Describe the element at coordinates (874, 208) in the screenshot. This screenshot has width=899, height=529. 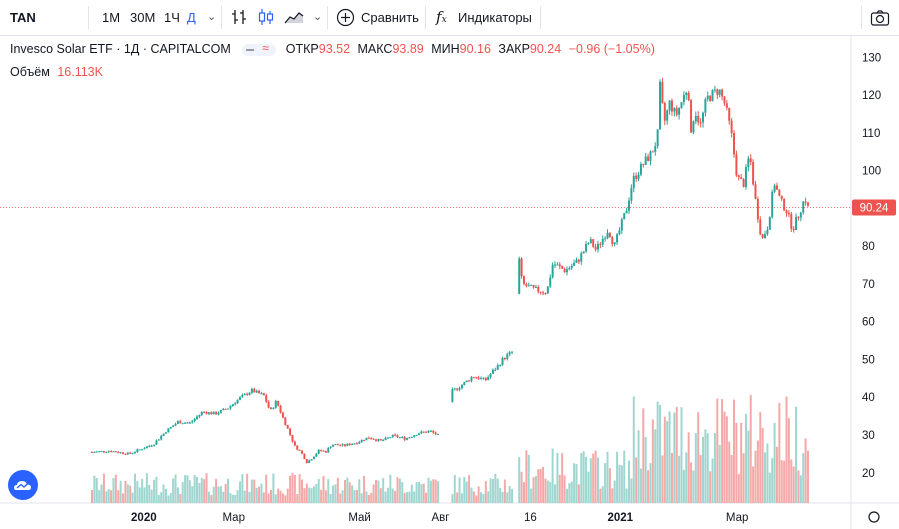
I see `last-price-label: 90.24` at that location.